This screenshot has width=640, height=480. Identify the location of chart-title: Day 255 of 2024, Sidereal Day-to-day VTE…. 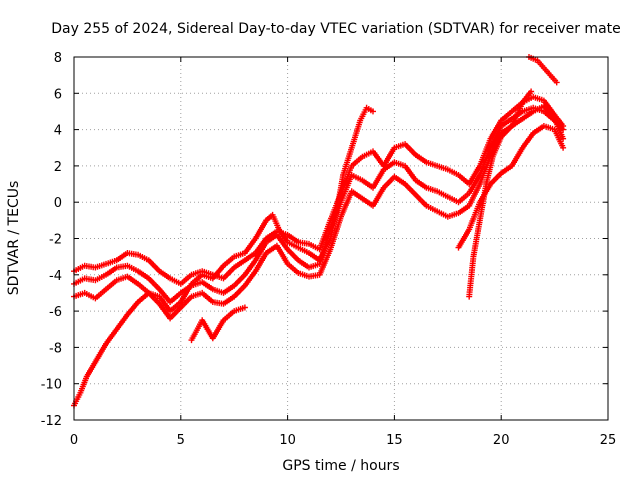
(336, 29).